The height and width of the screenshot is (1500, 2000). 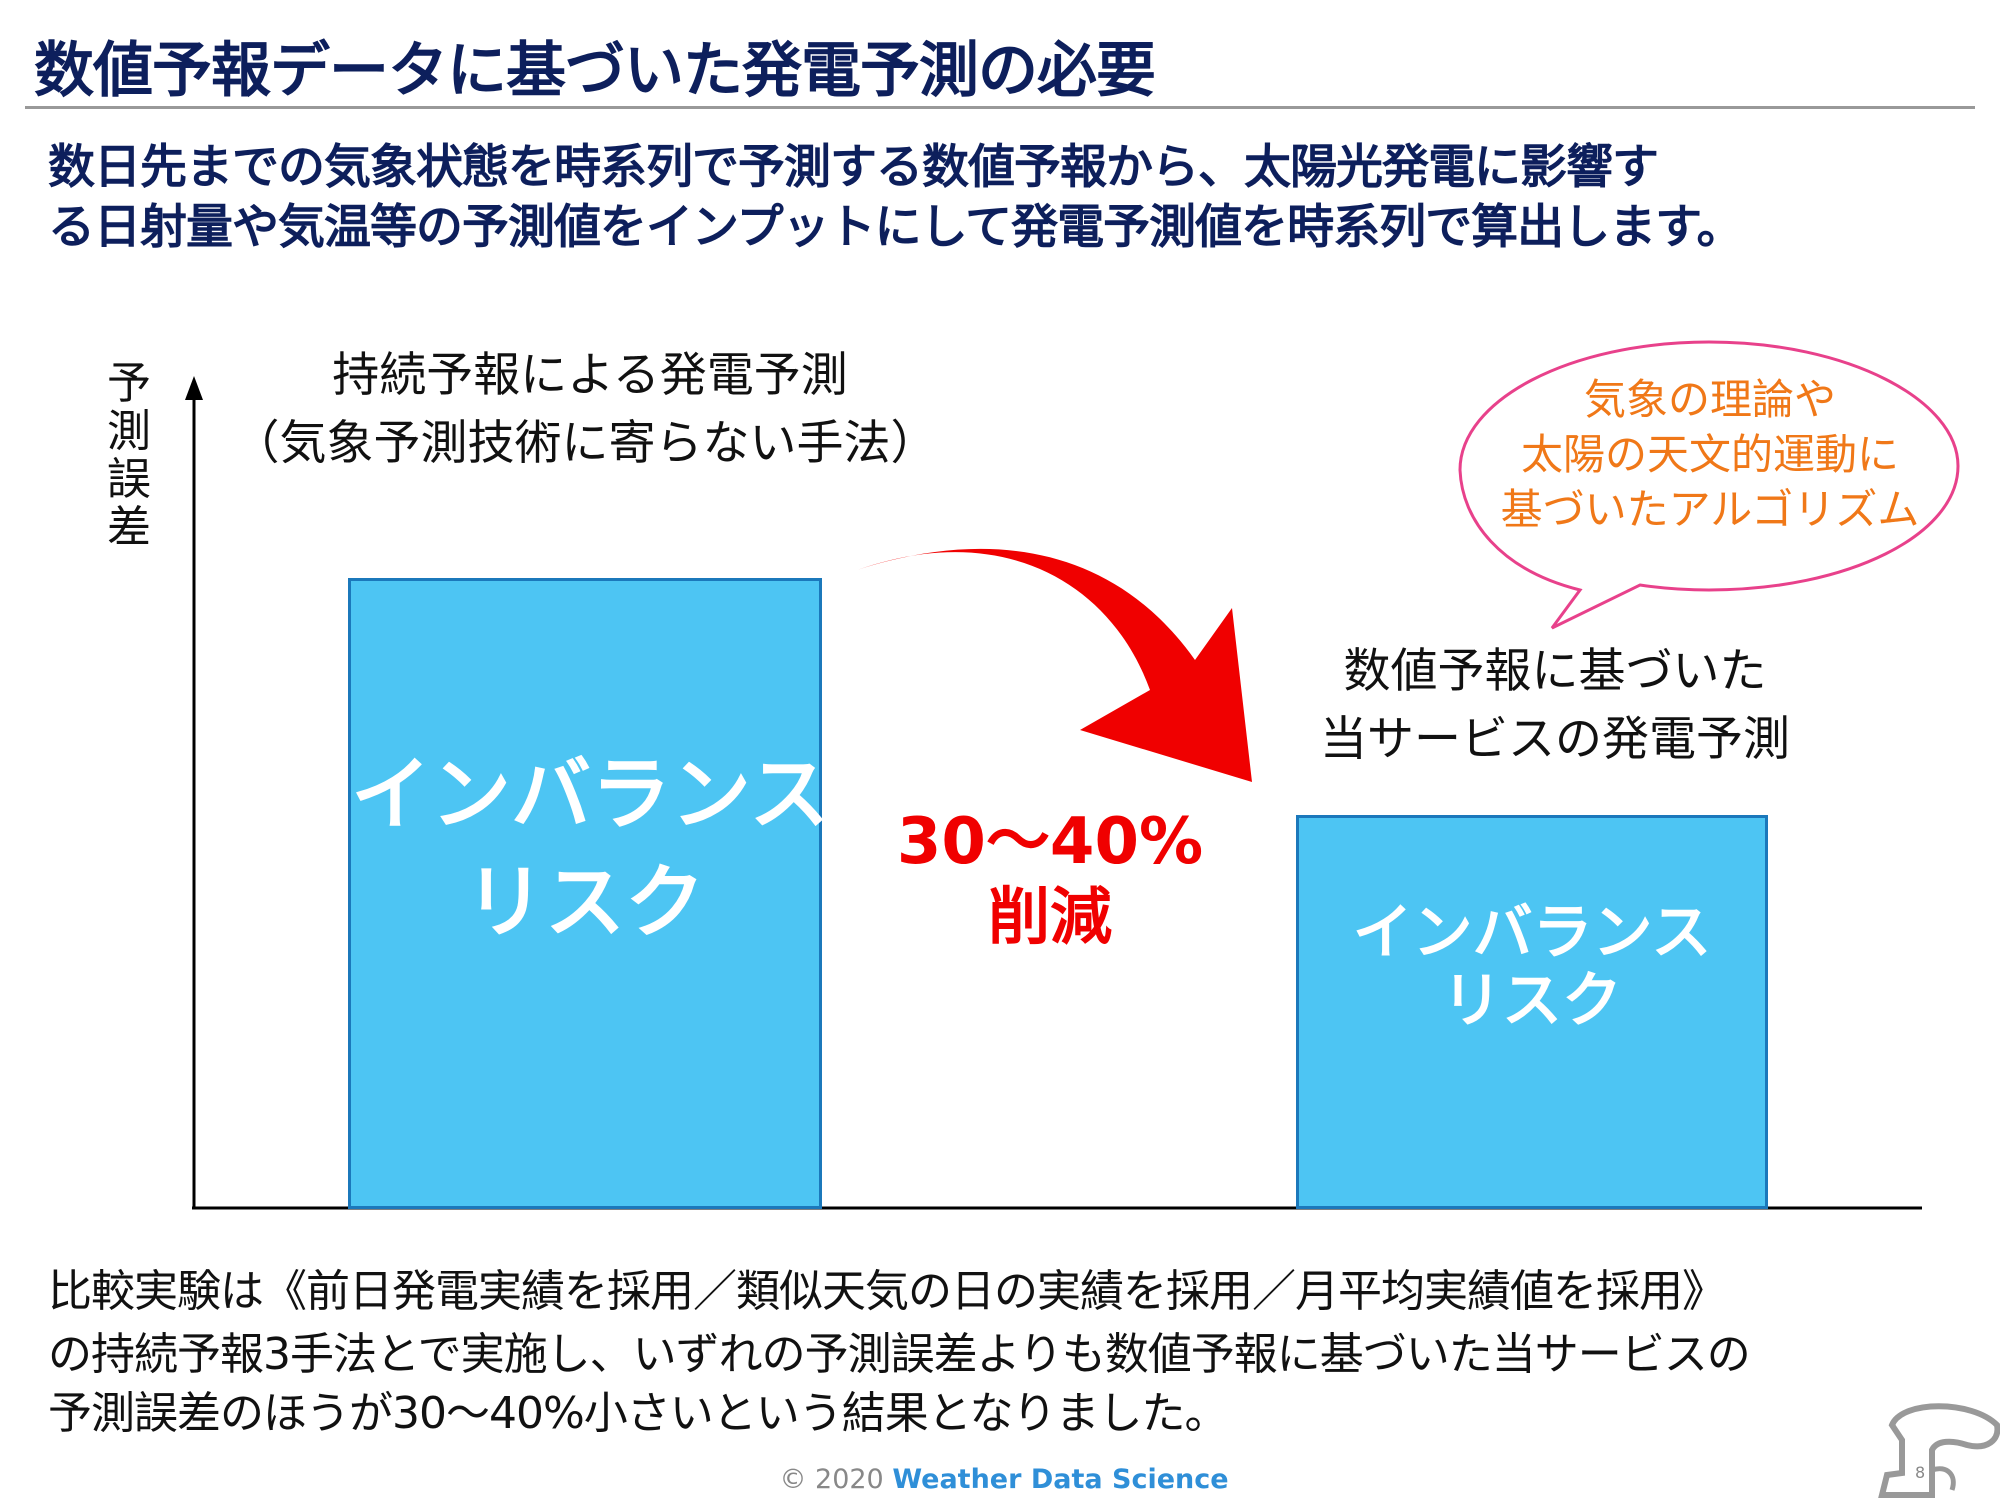 I want to click on left-label-line-2: （気象予測技術に寄らない手法）, so click(x=585, y=443).